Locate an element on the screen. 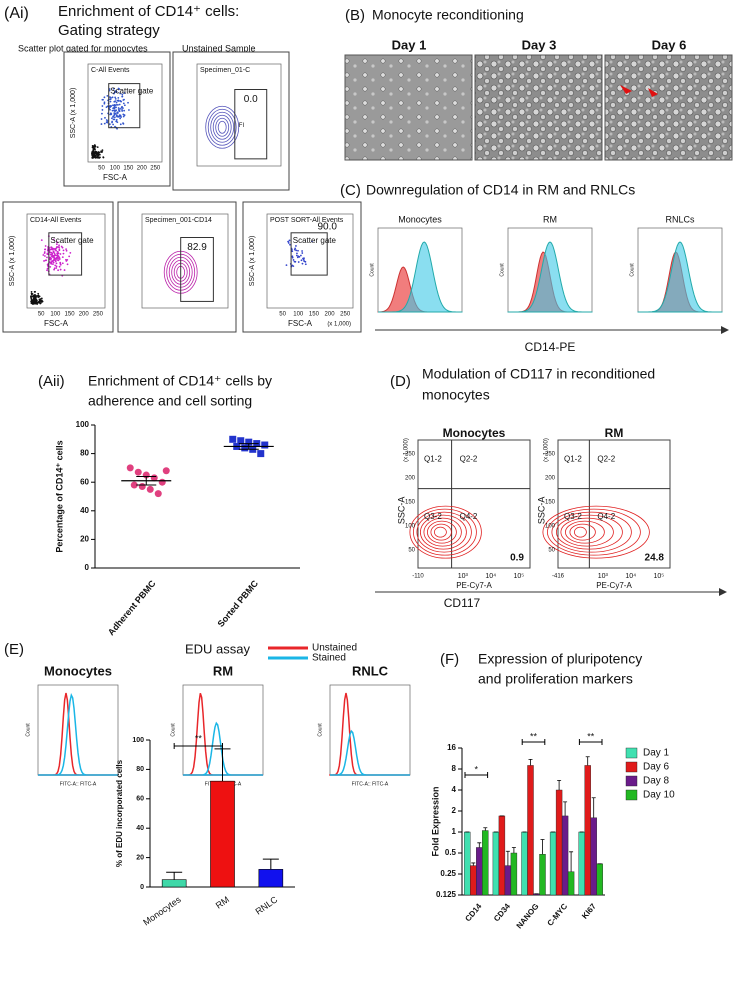 The height and width of the screenshot is (992, 741). panel-label: (F) is located at coordinates (449, 659).